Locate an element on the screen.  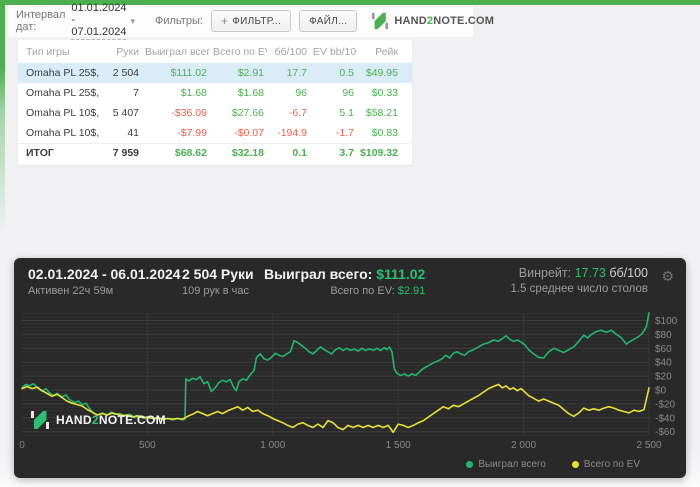
cell-rake: $109.32 is located at coordinates (384, 152).